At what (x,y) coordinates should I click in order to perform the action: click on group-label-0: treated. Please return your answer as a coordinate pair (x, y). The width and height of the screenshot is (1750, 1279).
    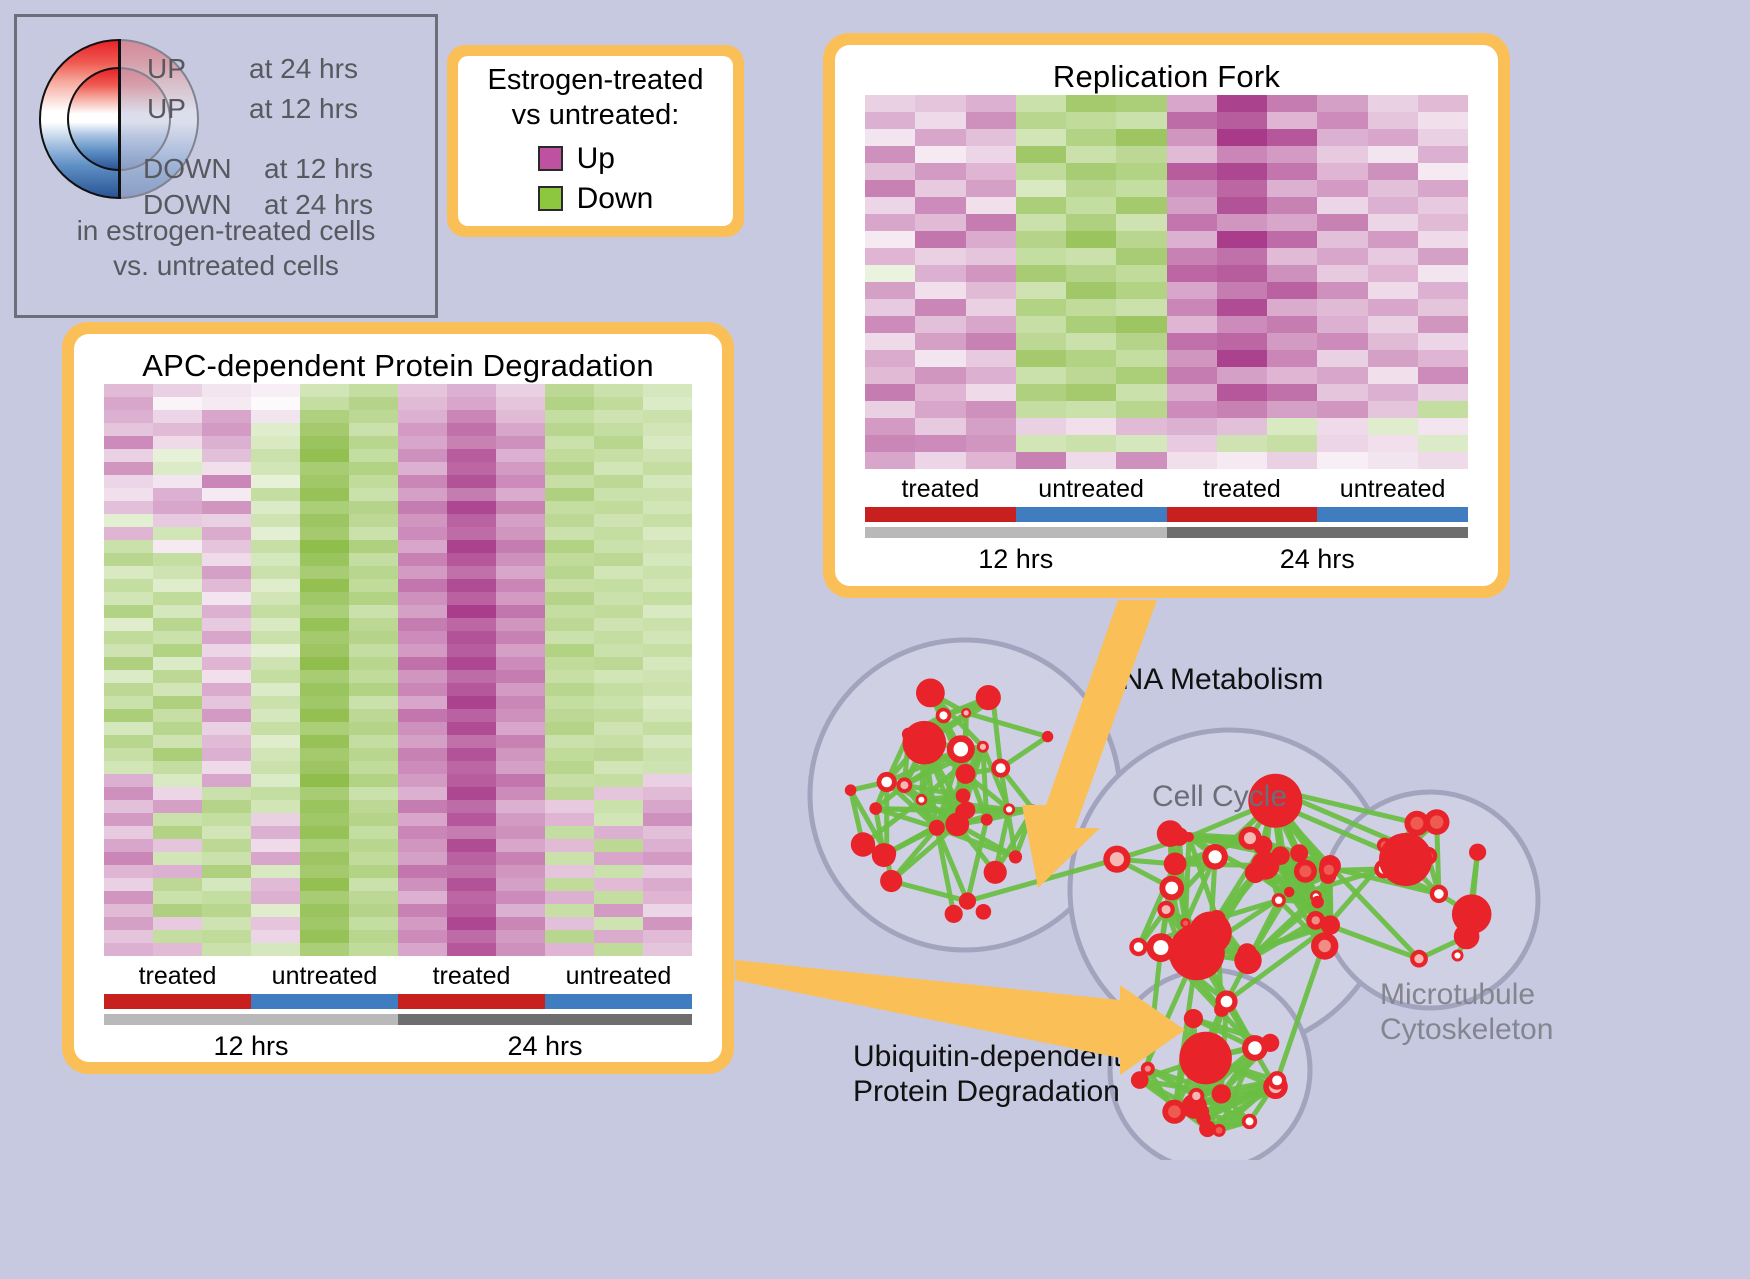
    Looking at the image, I should click on (940, 489).